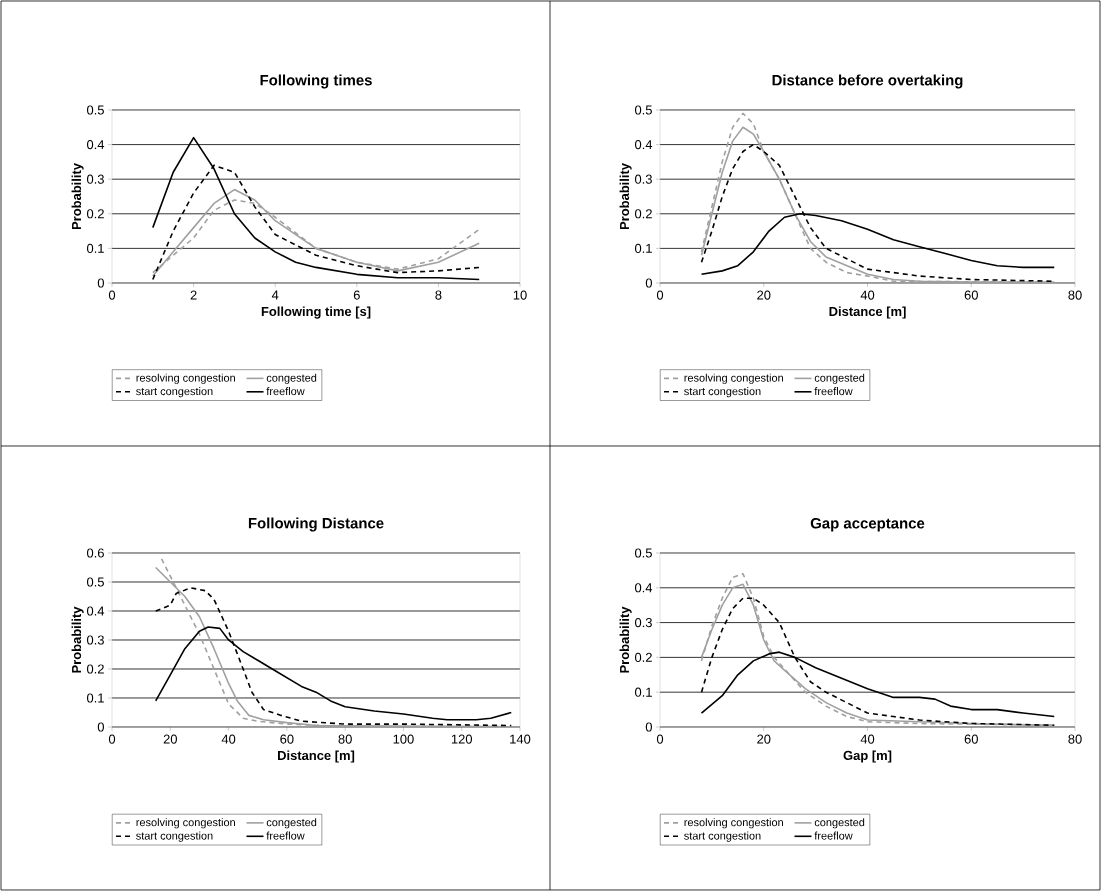 This screenshot has height=891, width=1101. What do you see at coordinates (867, 81) in the screenshot?
I see `chart-title: Distance before overtaking` at bounding box center [867, 81].